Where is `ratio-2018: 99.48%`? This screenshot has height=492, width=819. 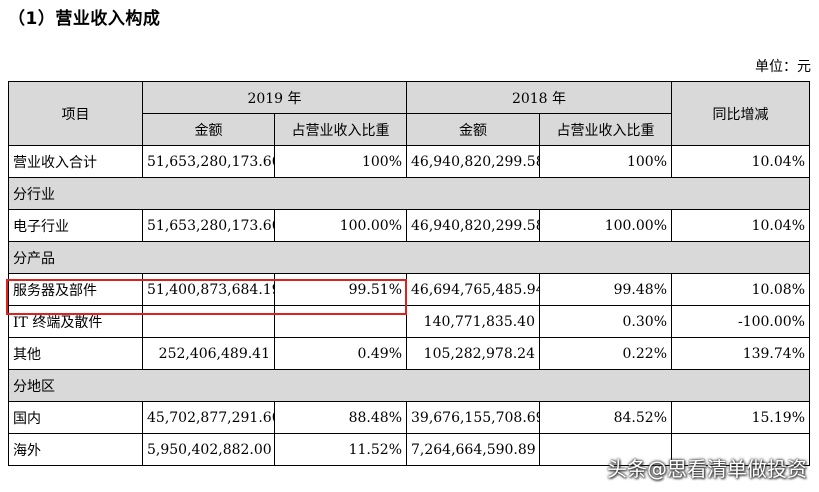
ratio-2018: 99.48% is located at coordinates (605, 289).